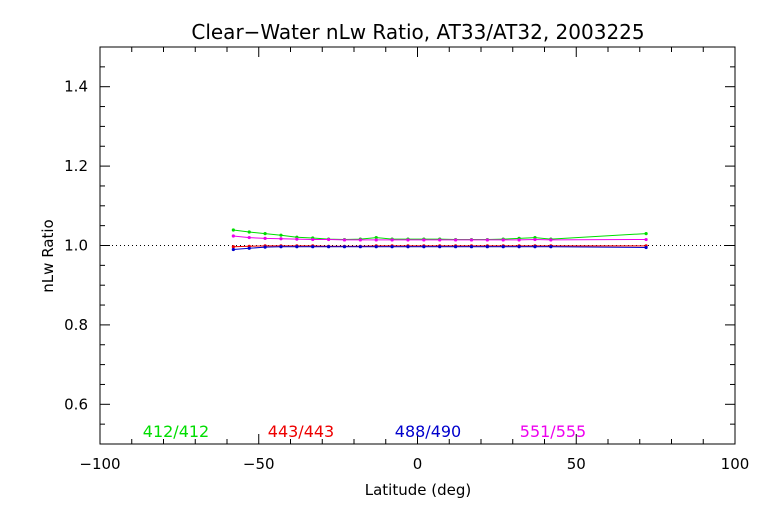 The height and width of the screenshot is (512, 768). Describe the element at coordinates (99, 464) in the screenshot. I see `x-tick-label: −100` at that location.